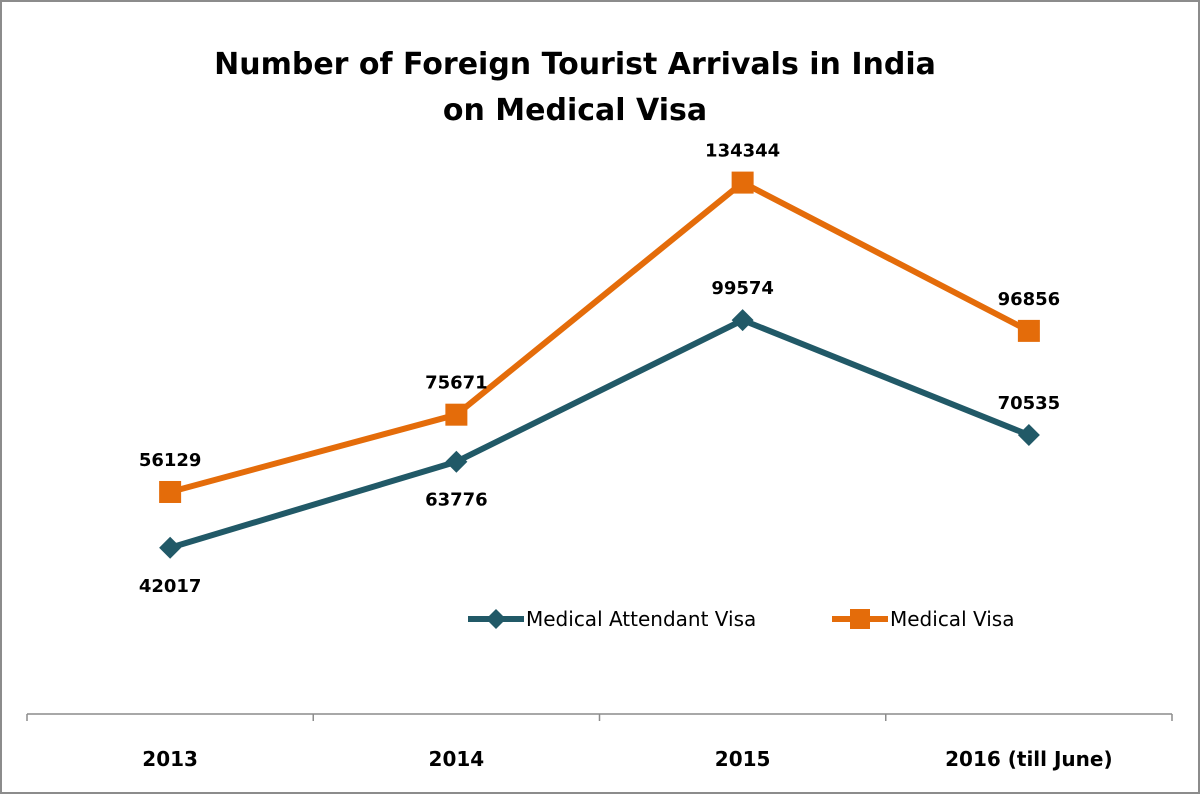  I want to click on data-label: 134344, so click(742, 151).